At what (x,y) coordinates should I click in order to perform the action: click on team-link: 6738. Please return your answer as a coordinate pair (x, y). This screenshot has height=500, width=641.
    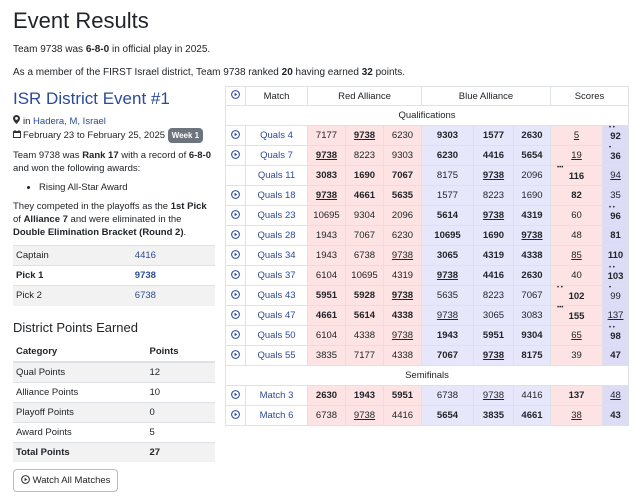
    Looking at the image, I should click on (145, 296).